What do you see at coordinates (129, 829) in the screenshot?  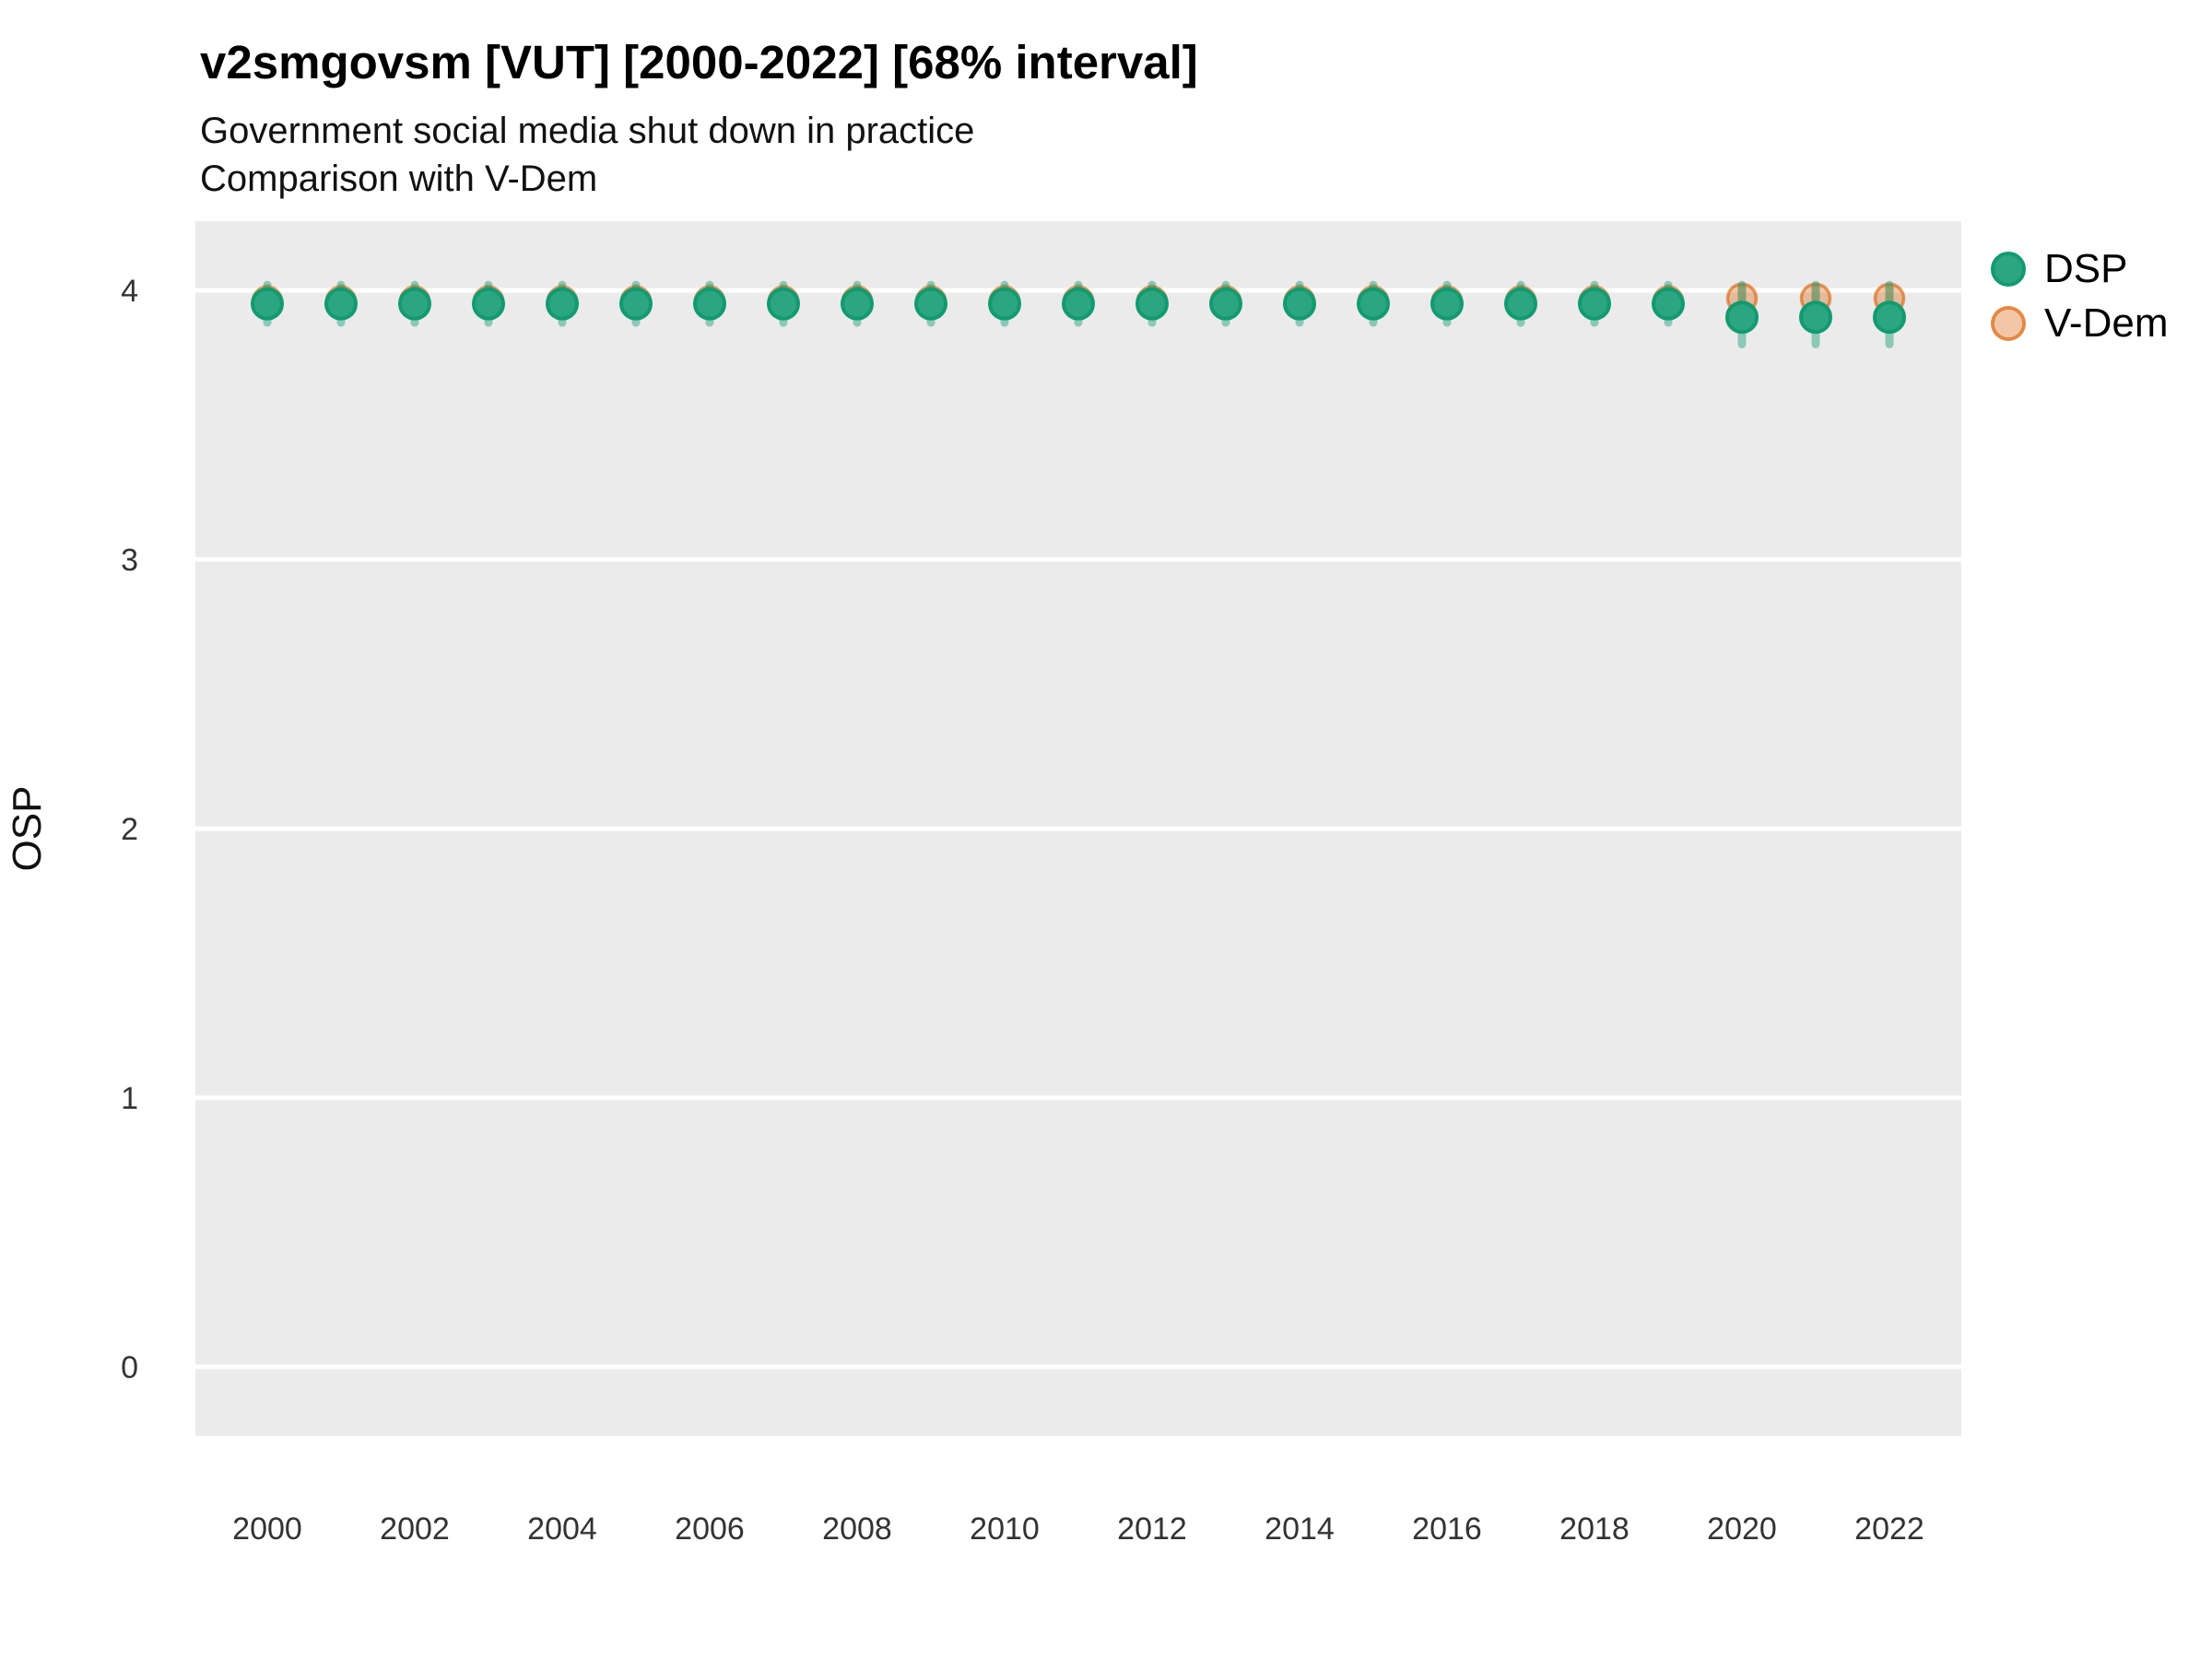 I see `y-tick-label-2: 2` at bounding box center [129, 829].